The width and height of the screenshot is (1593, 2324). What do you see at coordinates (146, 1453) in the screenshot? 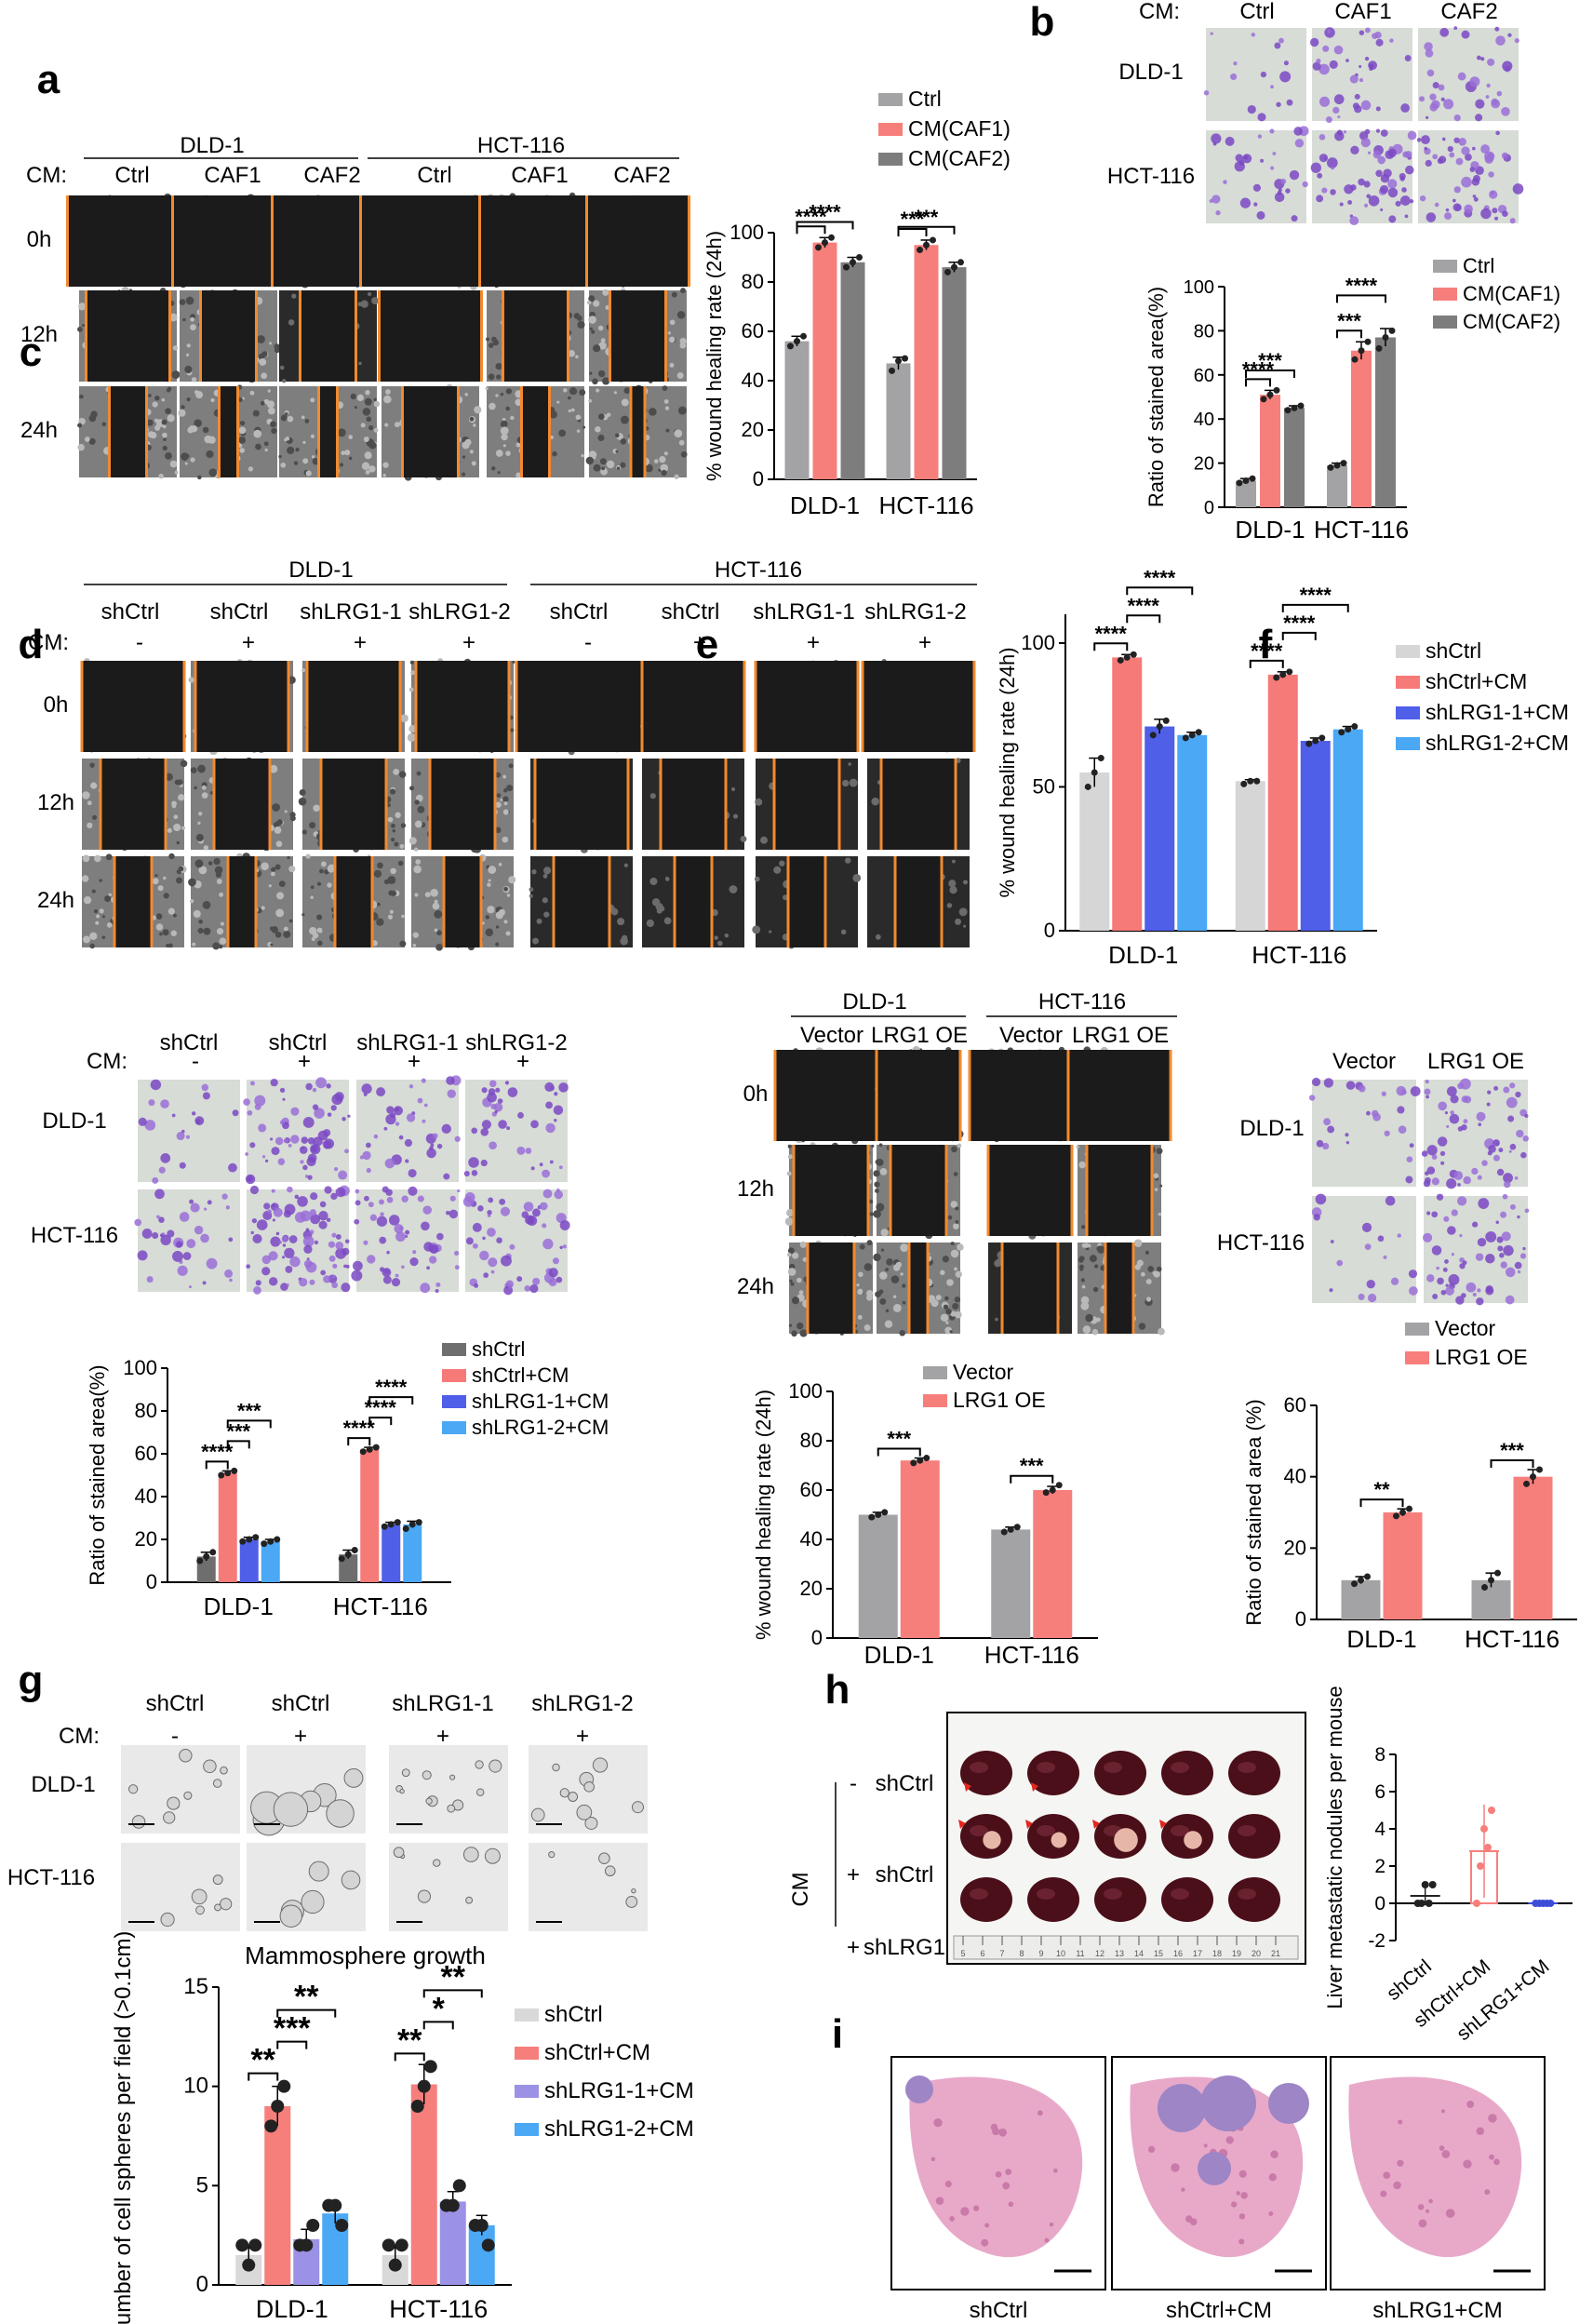
I see `y-tick-label: 60` at bounding box center [146, 1453].